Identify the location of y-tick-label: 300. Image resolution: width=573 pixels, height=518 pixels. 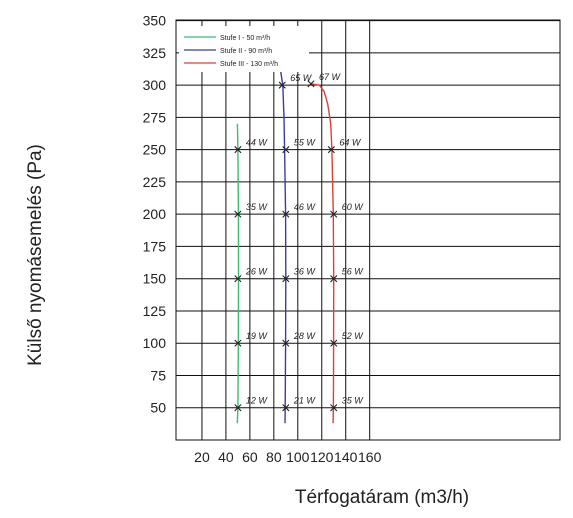
(155, 85).